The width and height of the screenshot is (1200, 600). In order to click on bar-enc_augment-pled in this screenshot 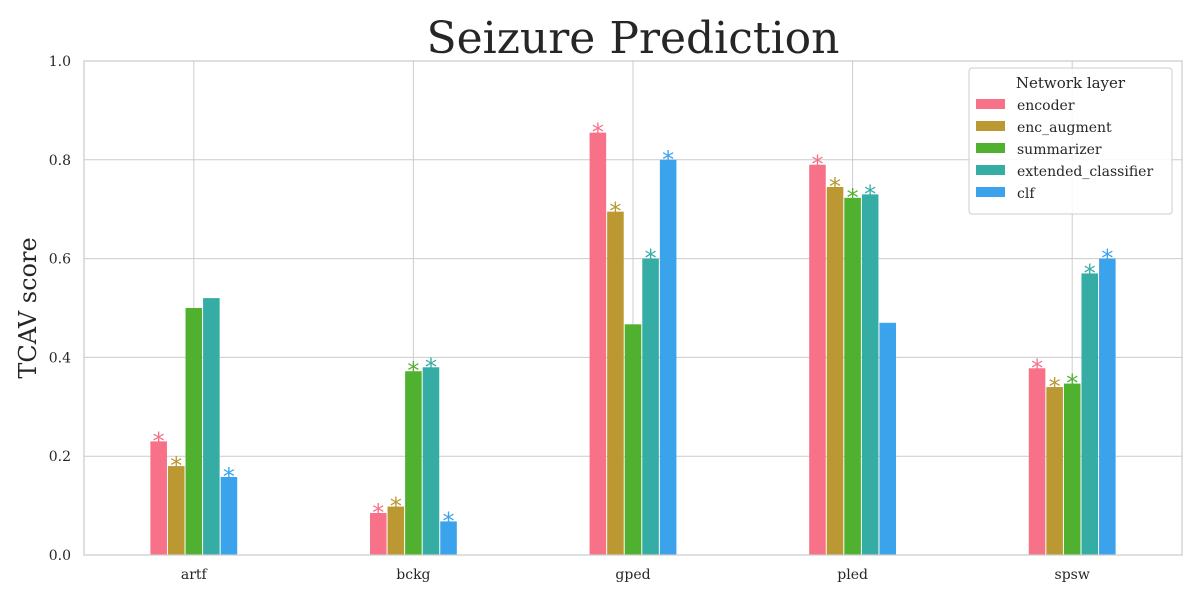, I will do `click(835, 370)`.